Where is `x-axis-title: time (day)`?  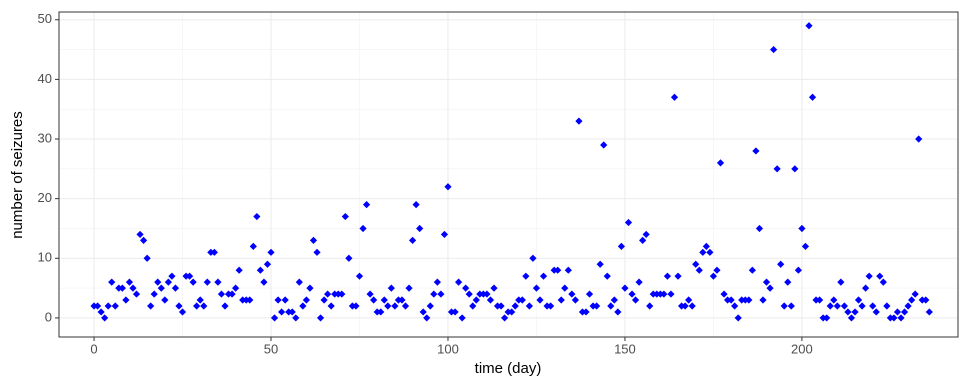 x-axis-title: time (day) is located at coordinates (508, 368).